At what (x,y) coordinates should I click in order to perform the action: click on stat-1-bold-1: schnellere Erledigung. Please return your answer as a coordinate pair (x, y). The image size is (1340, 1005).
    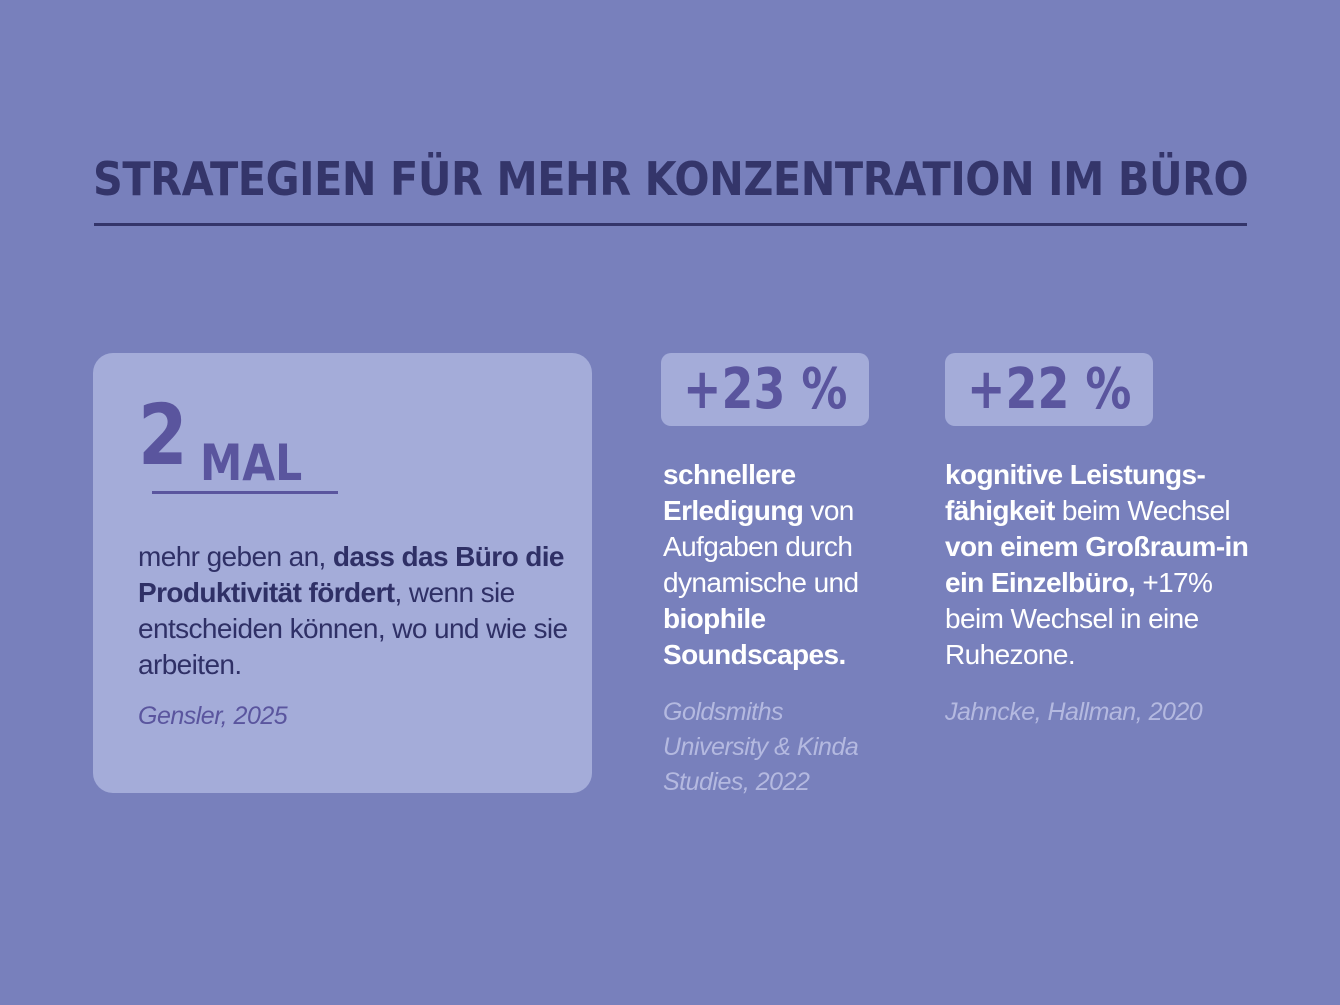
    Looking at the image, I should click on (733, 492).